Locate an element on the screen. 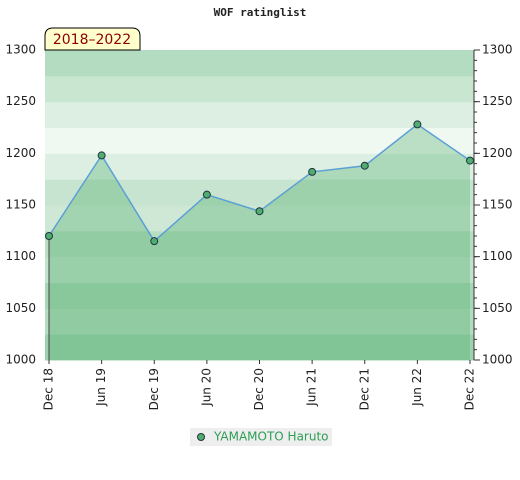 This screenshot has height=480, width=520. chart-title: WOF ratinglist is located at coordinates (260, 12).